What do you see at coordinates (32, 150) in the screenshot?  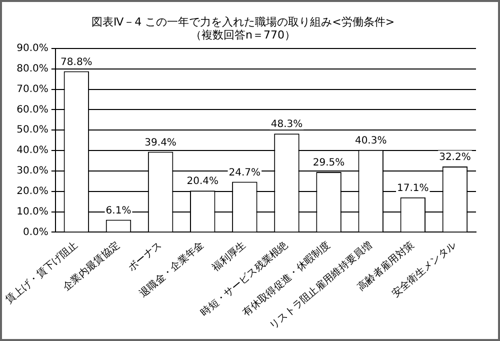 I see `y-tick-label: 40.0%` at bounding box center [32, 150].